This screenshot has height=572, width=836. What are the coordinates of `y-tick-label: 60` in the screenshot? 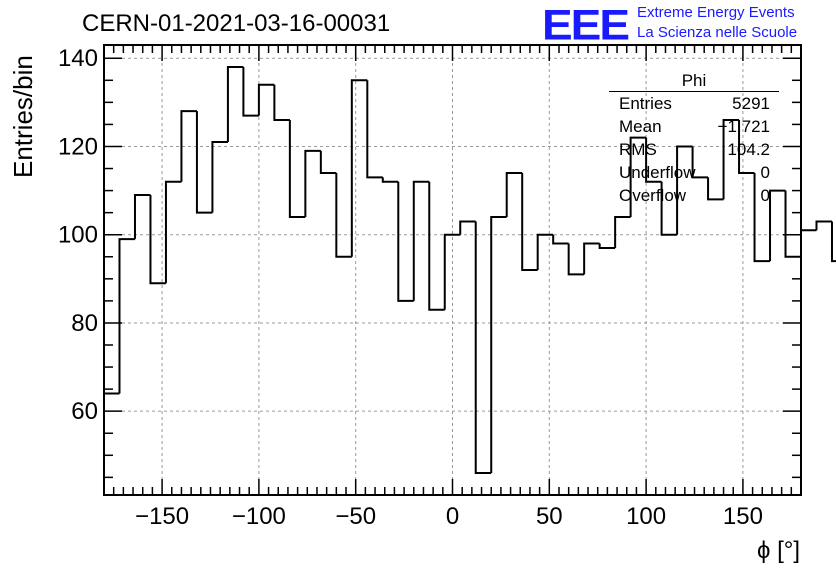 It's located at (84, 411).